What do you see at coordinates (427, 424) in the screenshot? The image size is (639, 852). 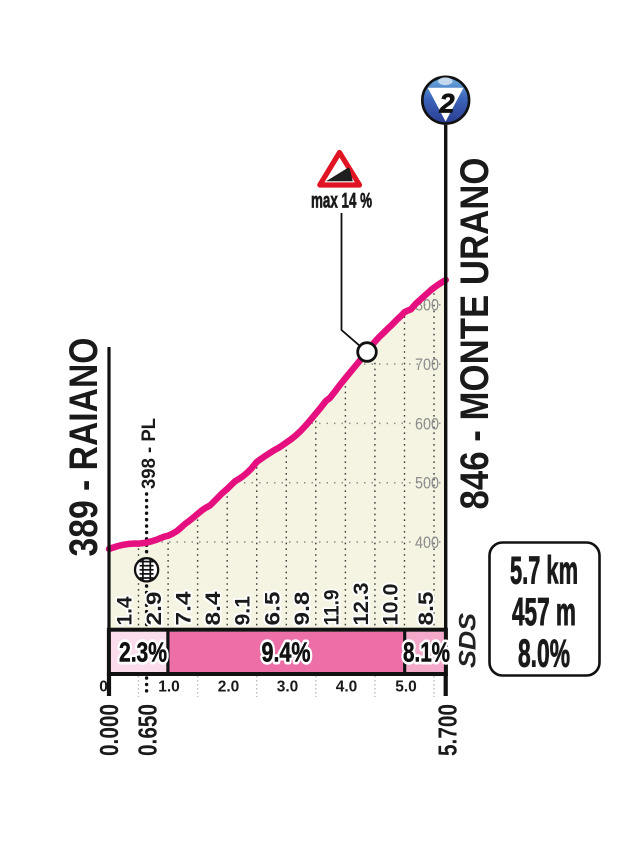 I see `svg-text: 600` at bounding box center [427, 424].